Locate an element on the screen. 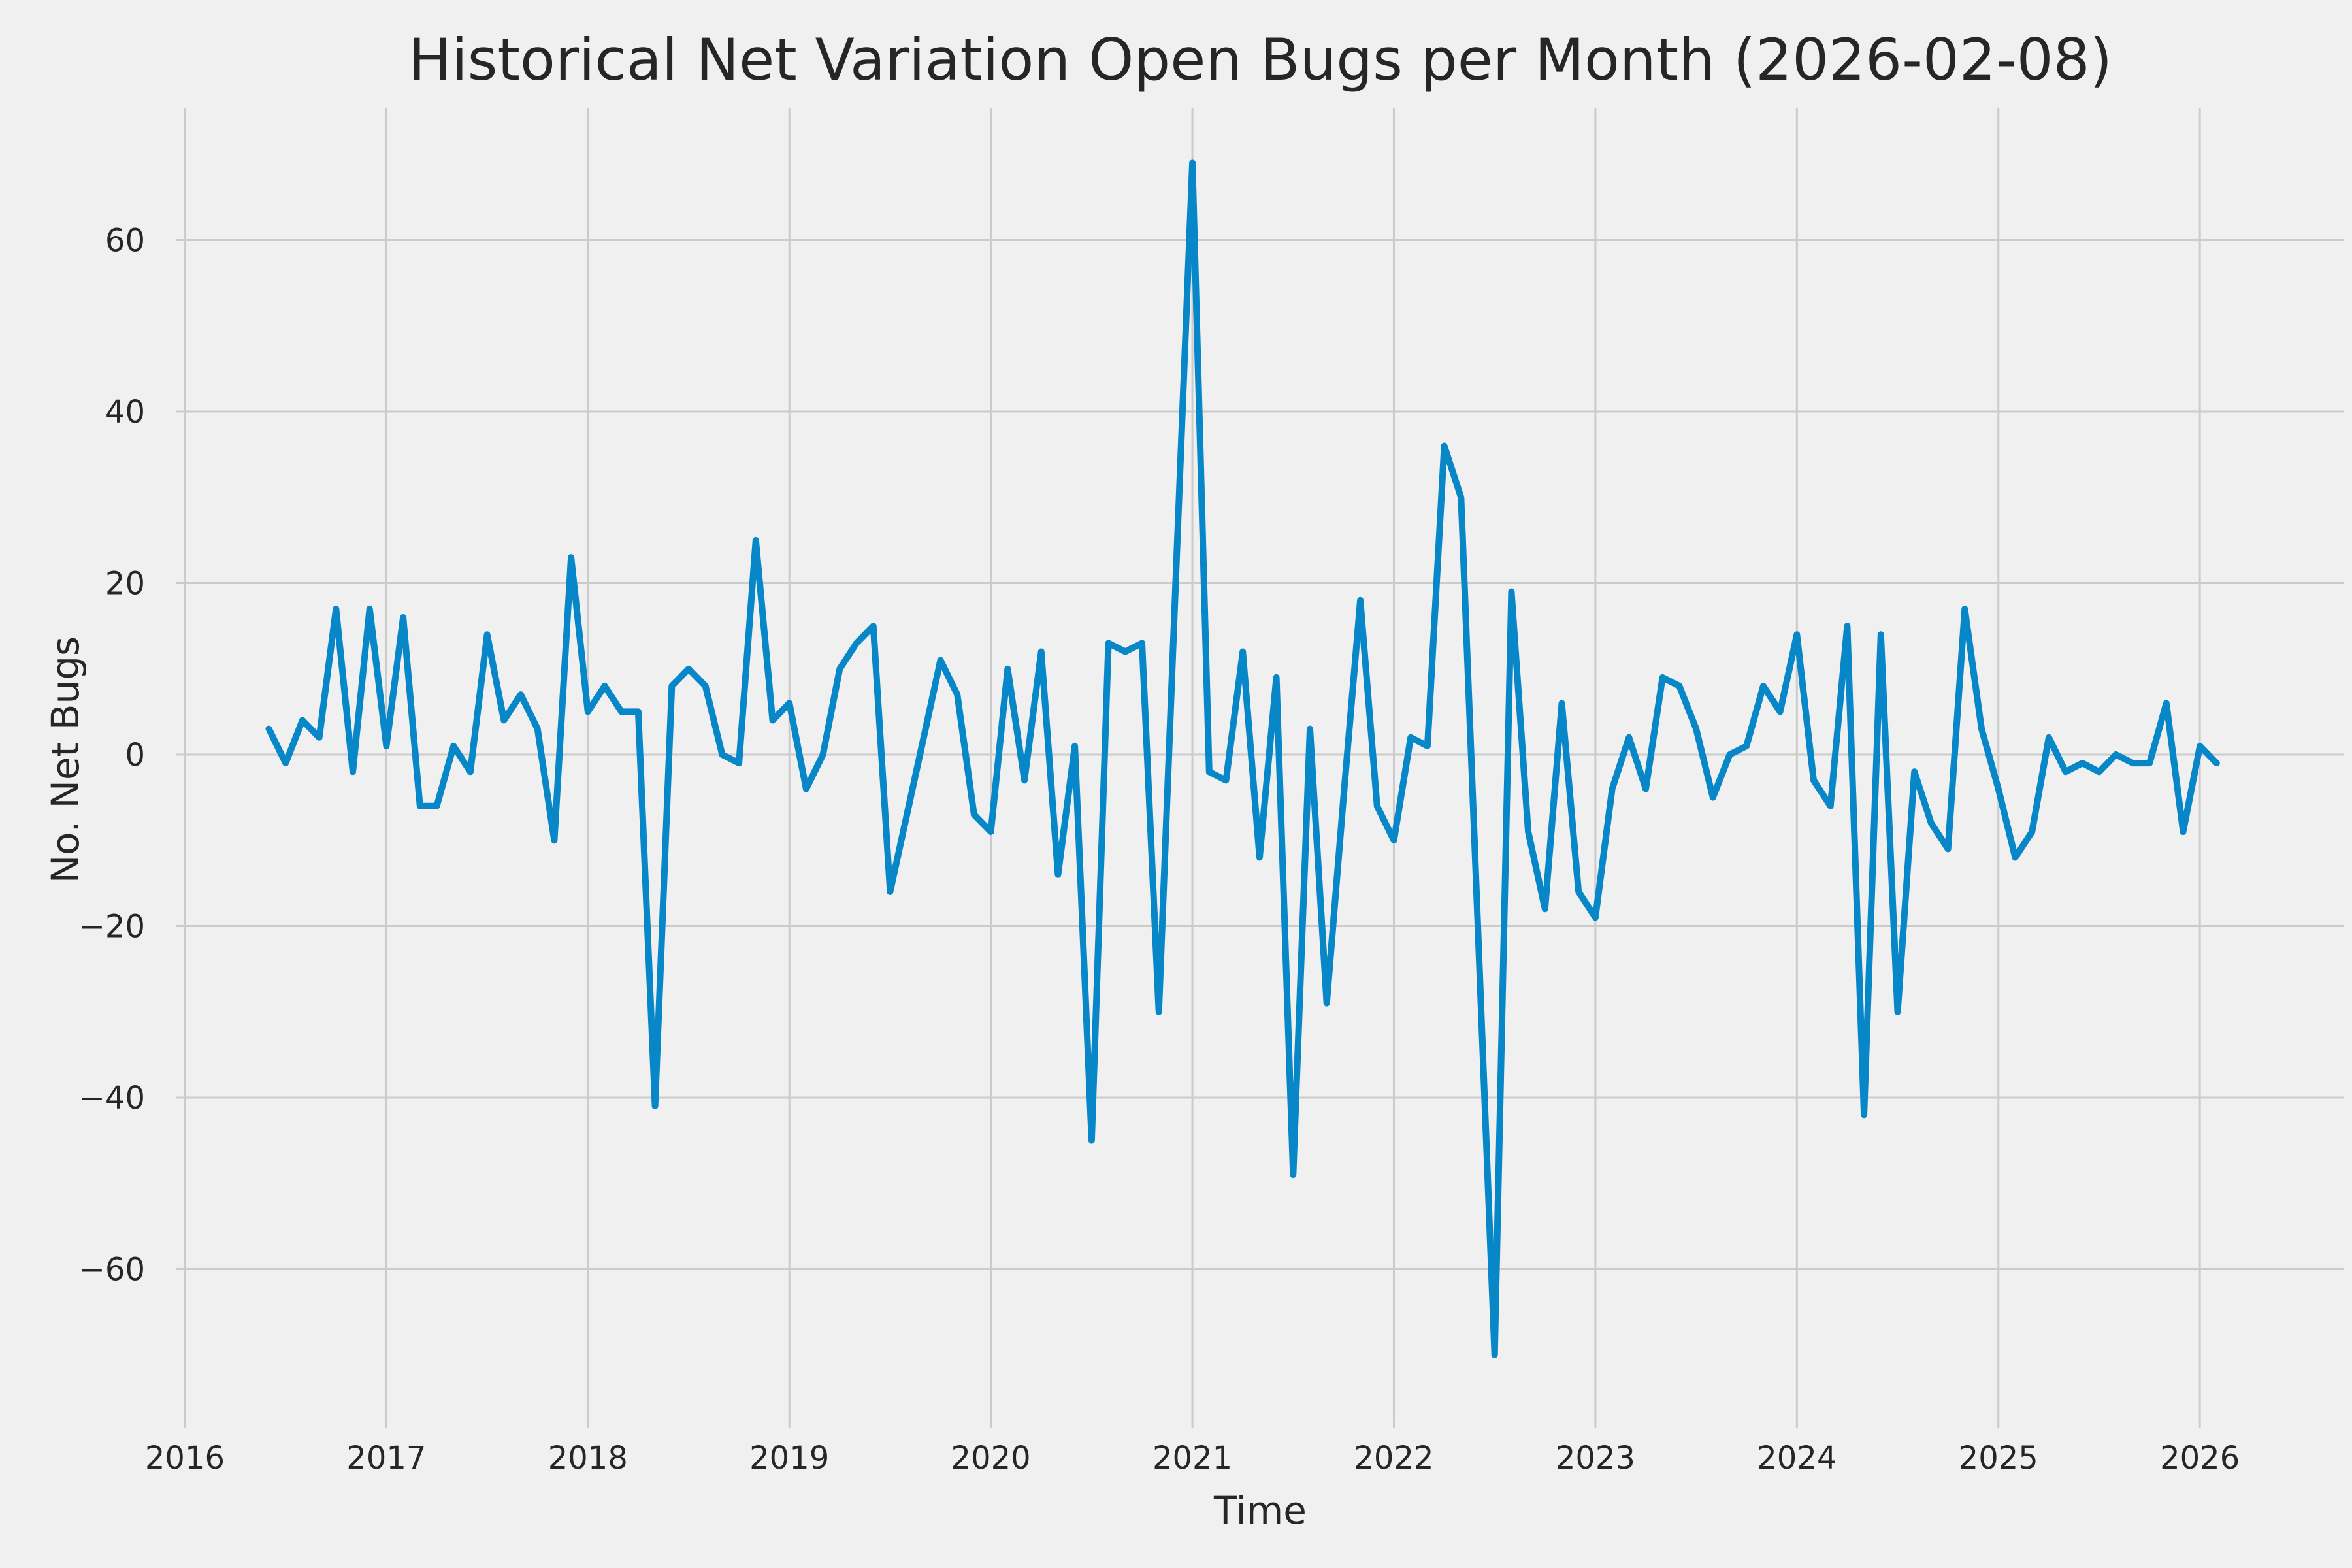 The image size is (2352, 1568). x-axis-label: Time is located at coordinates (1260, 1510).